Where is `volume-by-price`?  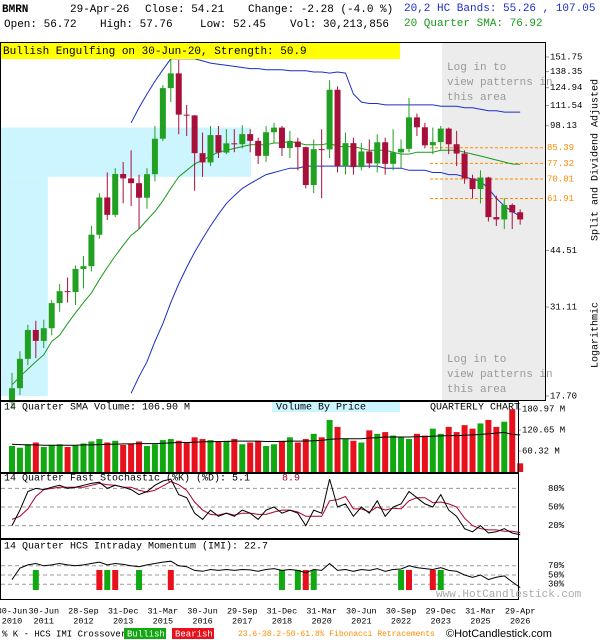
volume-by-price is located at coordinates (24, 286).